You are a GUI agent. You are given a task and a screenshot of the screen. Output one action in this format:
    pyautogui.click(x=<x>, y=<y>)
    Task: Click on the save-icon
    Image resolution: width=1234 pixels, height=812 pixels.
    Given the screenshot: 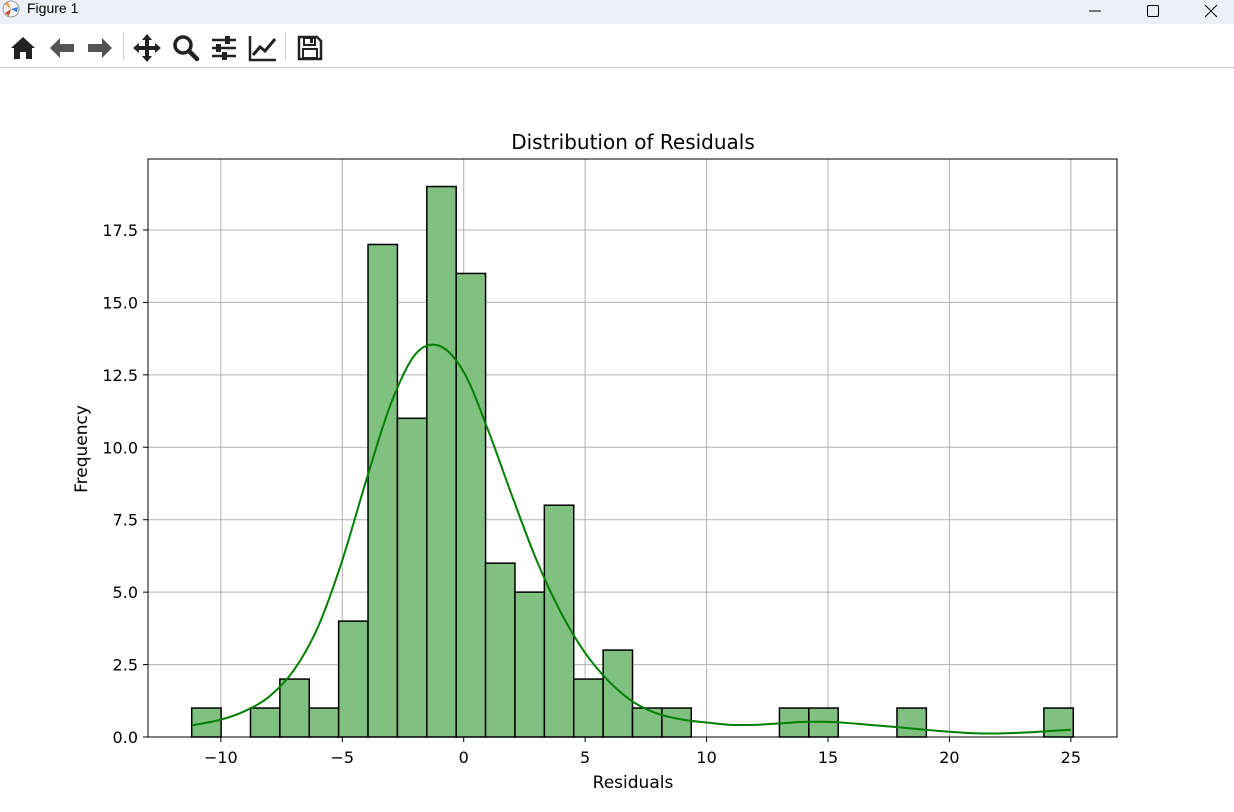 What is the action you would take?
    pyautogui.click(x=310, y=48)
    